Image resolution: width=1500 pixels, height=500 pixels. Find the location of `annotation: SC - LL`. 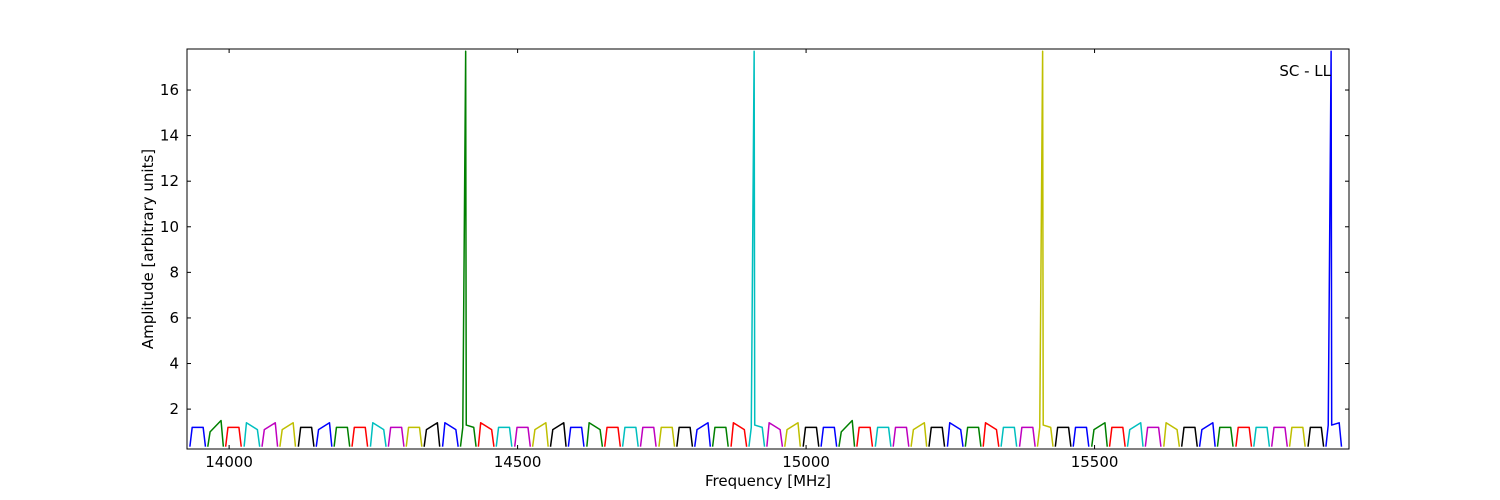

annotation: SC - LL is located at coordinates (1305, 71).